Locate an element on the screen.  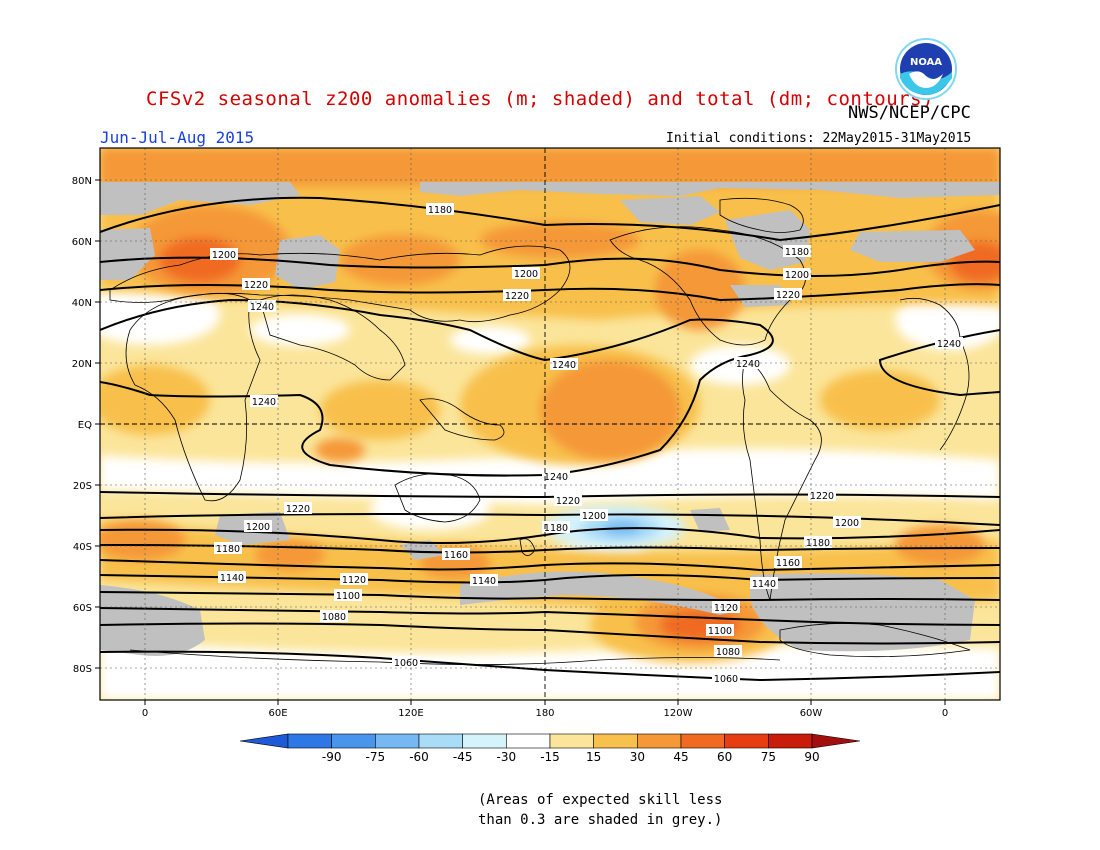
colorbar-label: 60 is located at coordinates (724, 757).